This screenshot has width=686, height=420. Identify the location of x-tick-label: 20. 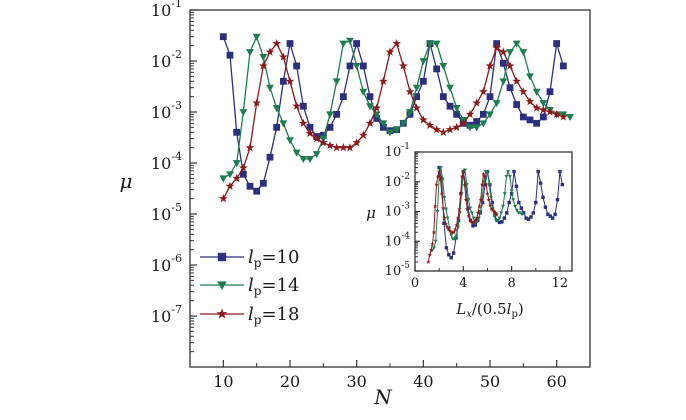
(290, 381).